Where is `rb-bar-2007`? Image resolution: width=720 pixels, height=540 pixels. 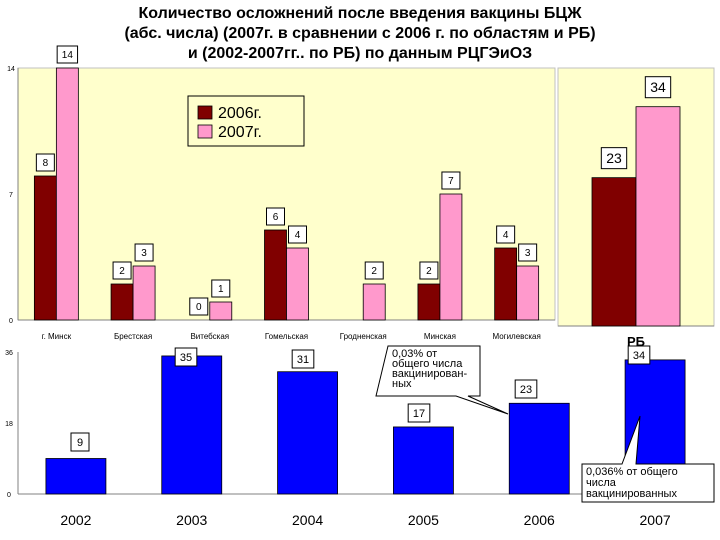
rb-bar-2007 is located at coordinates (658, 216).